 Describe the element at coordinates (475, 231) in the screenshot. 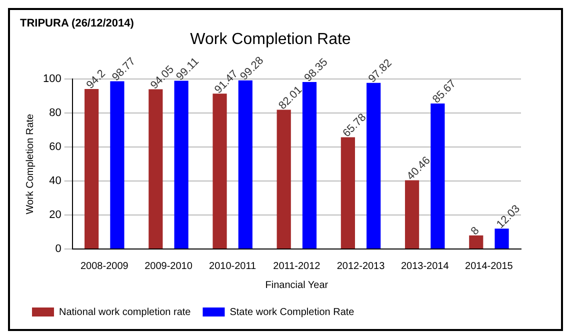

I see `data-label: 8` at that location.